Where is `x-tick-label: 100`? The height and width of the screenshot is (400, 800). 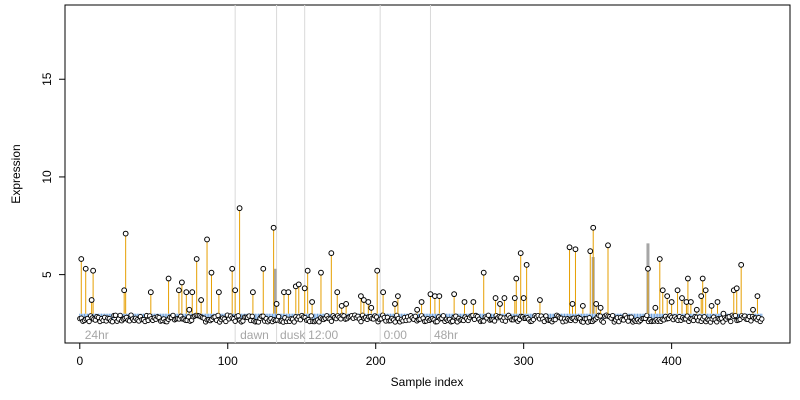 x-tick-label: 100 is located at coordinates (228, 361).